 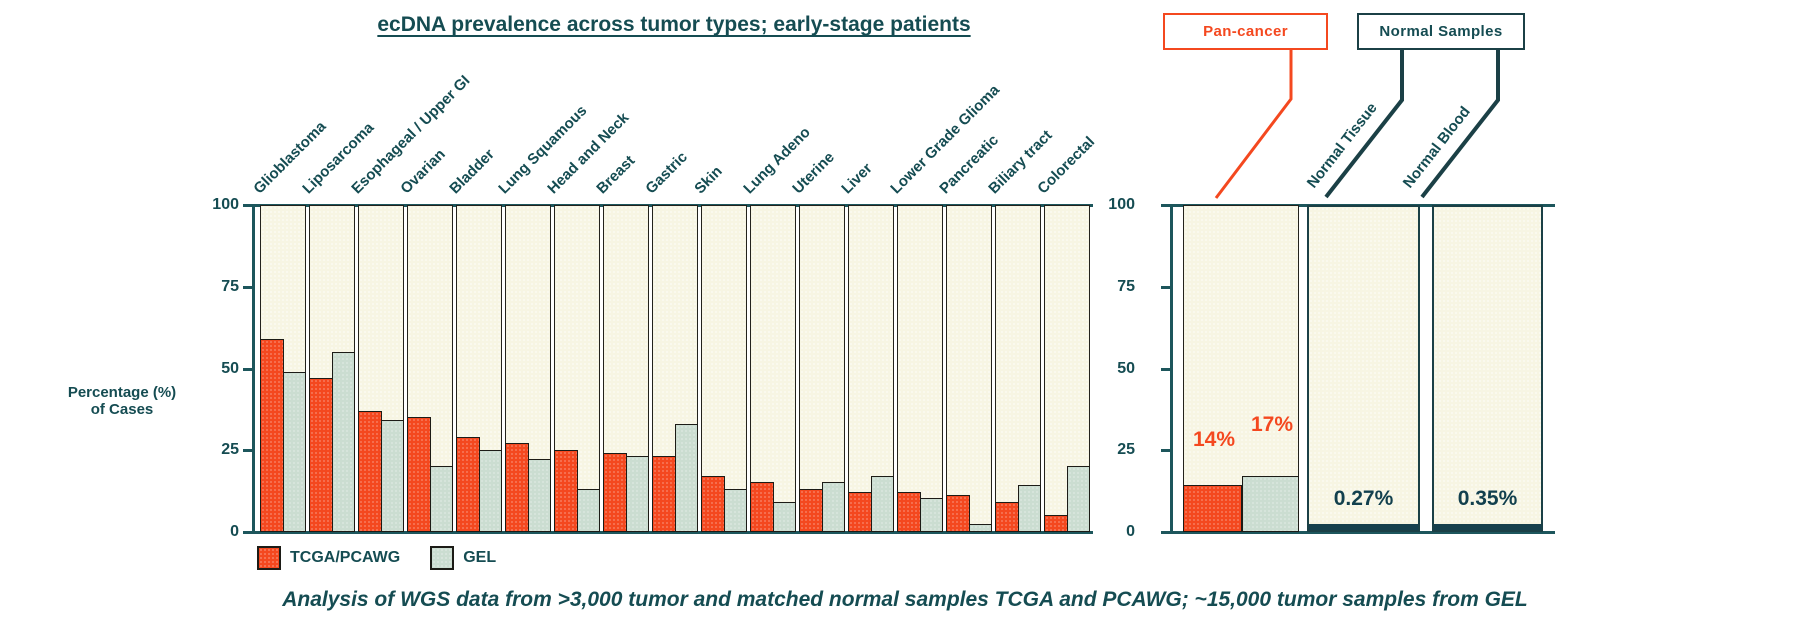 What do you see at coordinates (472, 171) in the screenshot?
I see `category-label-bladder: Bladder` at bounding box center [472, 171].